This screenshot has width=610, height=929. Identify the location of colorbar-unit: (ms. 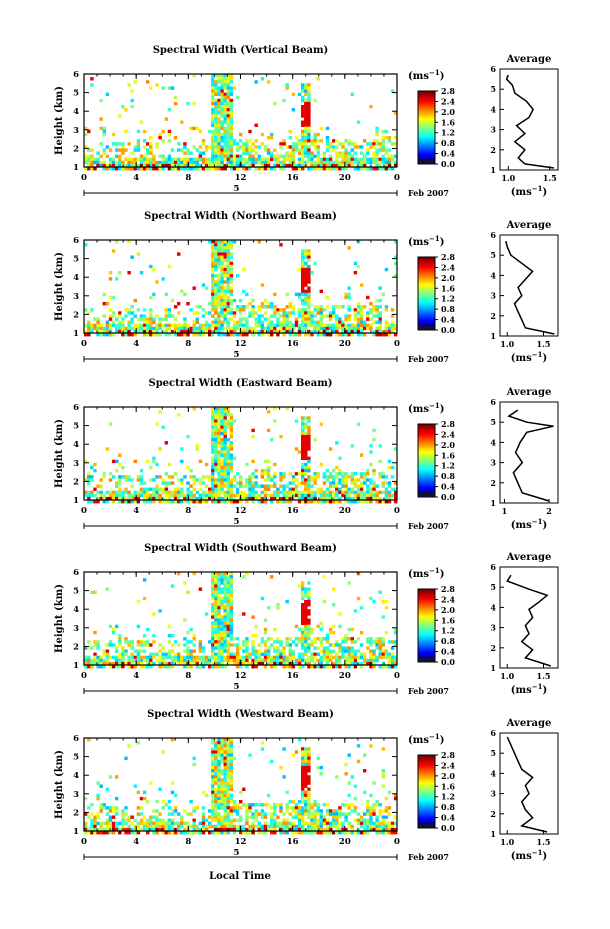
(418, 242).